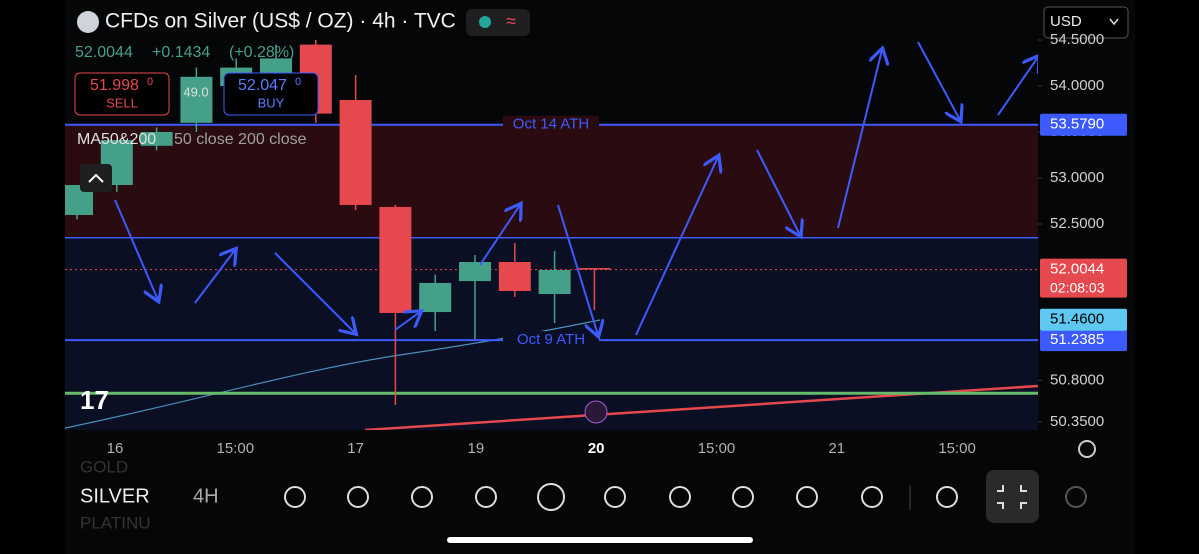 This screenshot has height=554, width=1199. I want to click on currency-btn, so click(1086, 22).